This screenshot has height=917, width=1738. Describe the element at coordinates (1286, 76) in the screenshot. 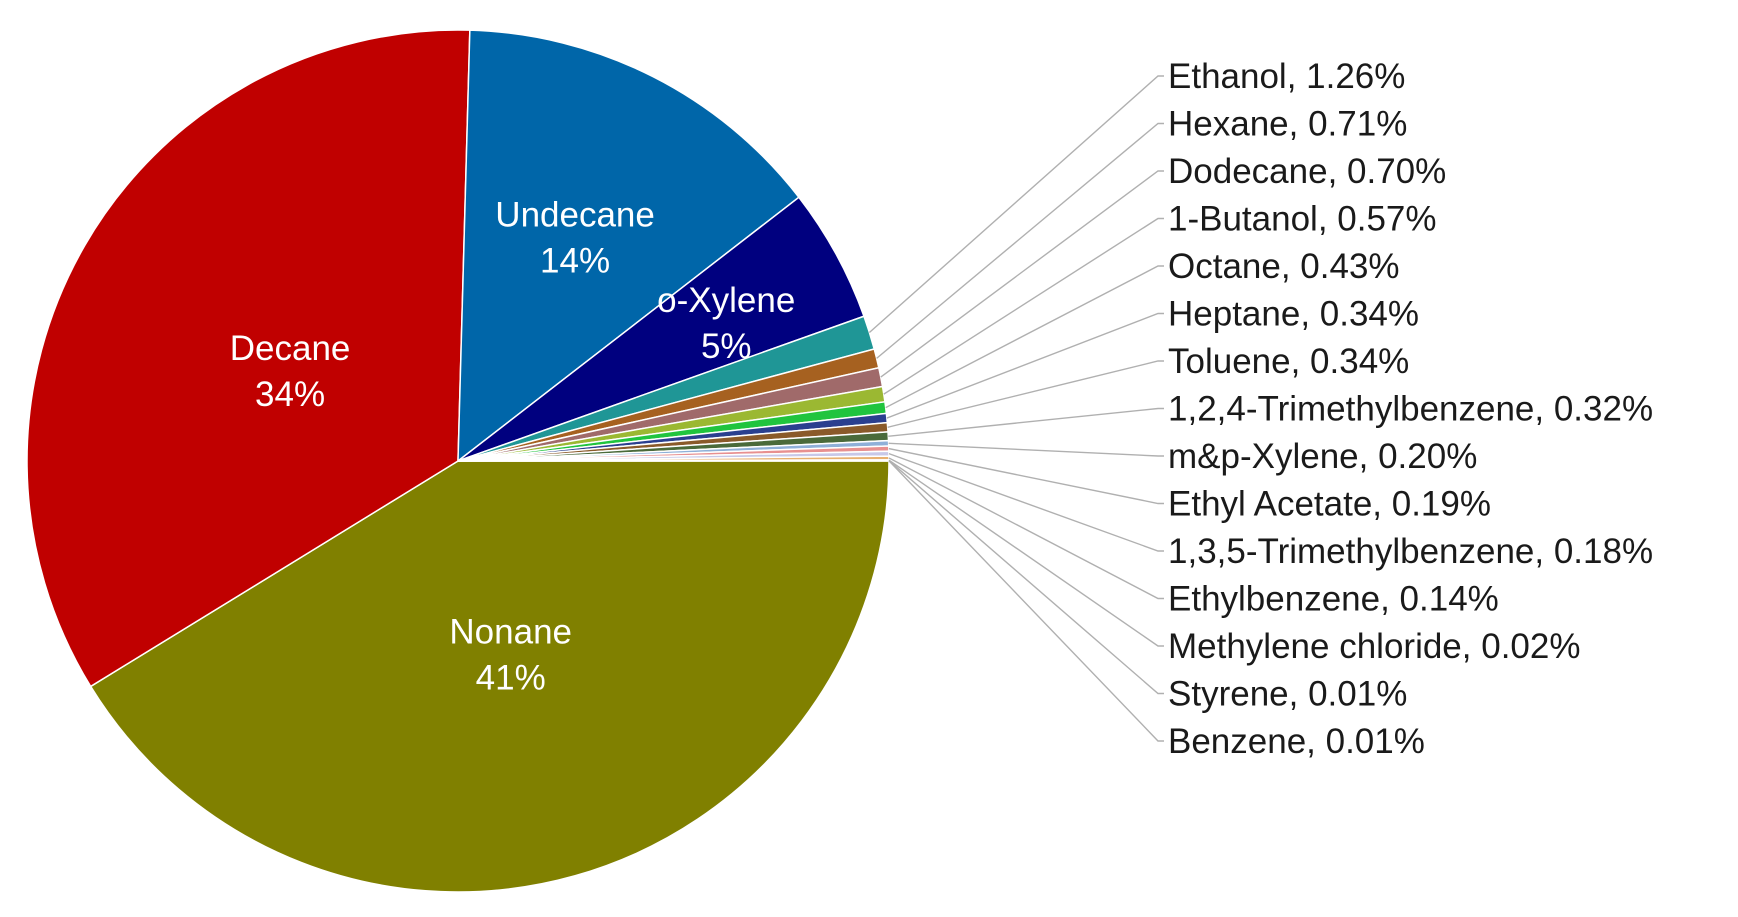

I see `outside-label-ethanol: Ethanol, 1.26%` at that location.